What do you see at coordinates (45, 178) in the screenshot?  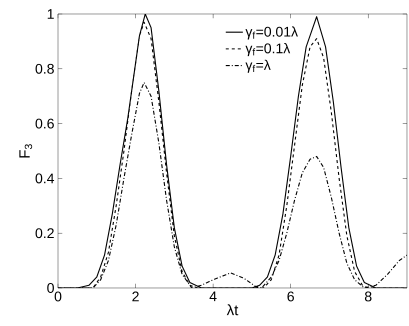 I see `y-tick-label: 0.4` at bounding box center [45, 178].